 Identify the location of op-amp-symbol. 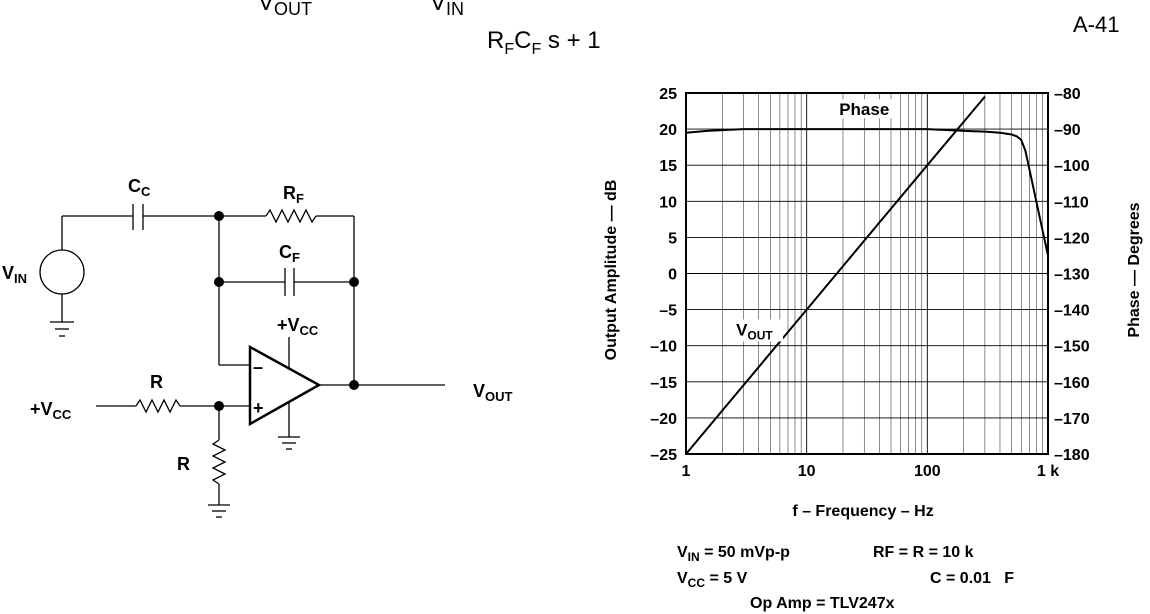
(285, 385).